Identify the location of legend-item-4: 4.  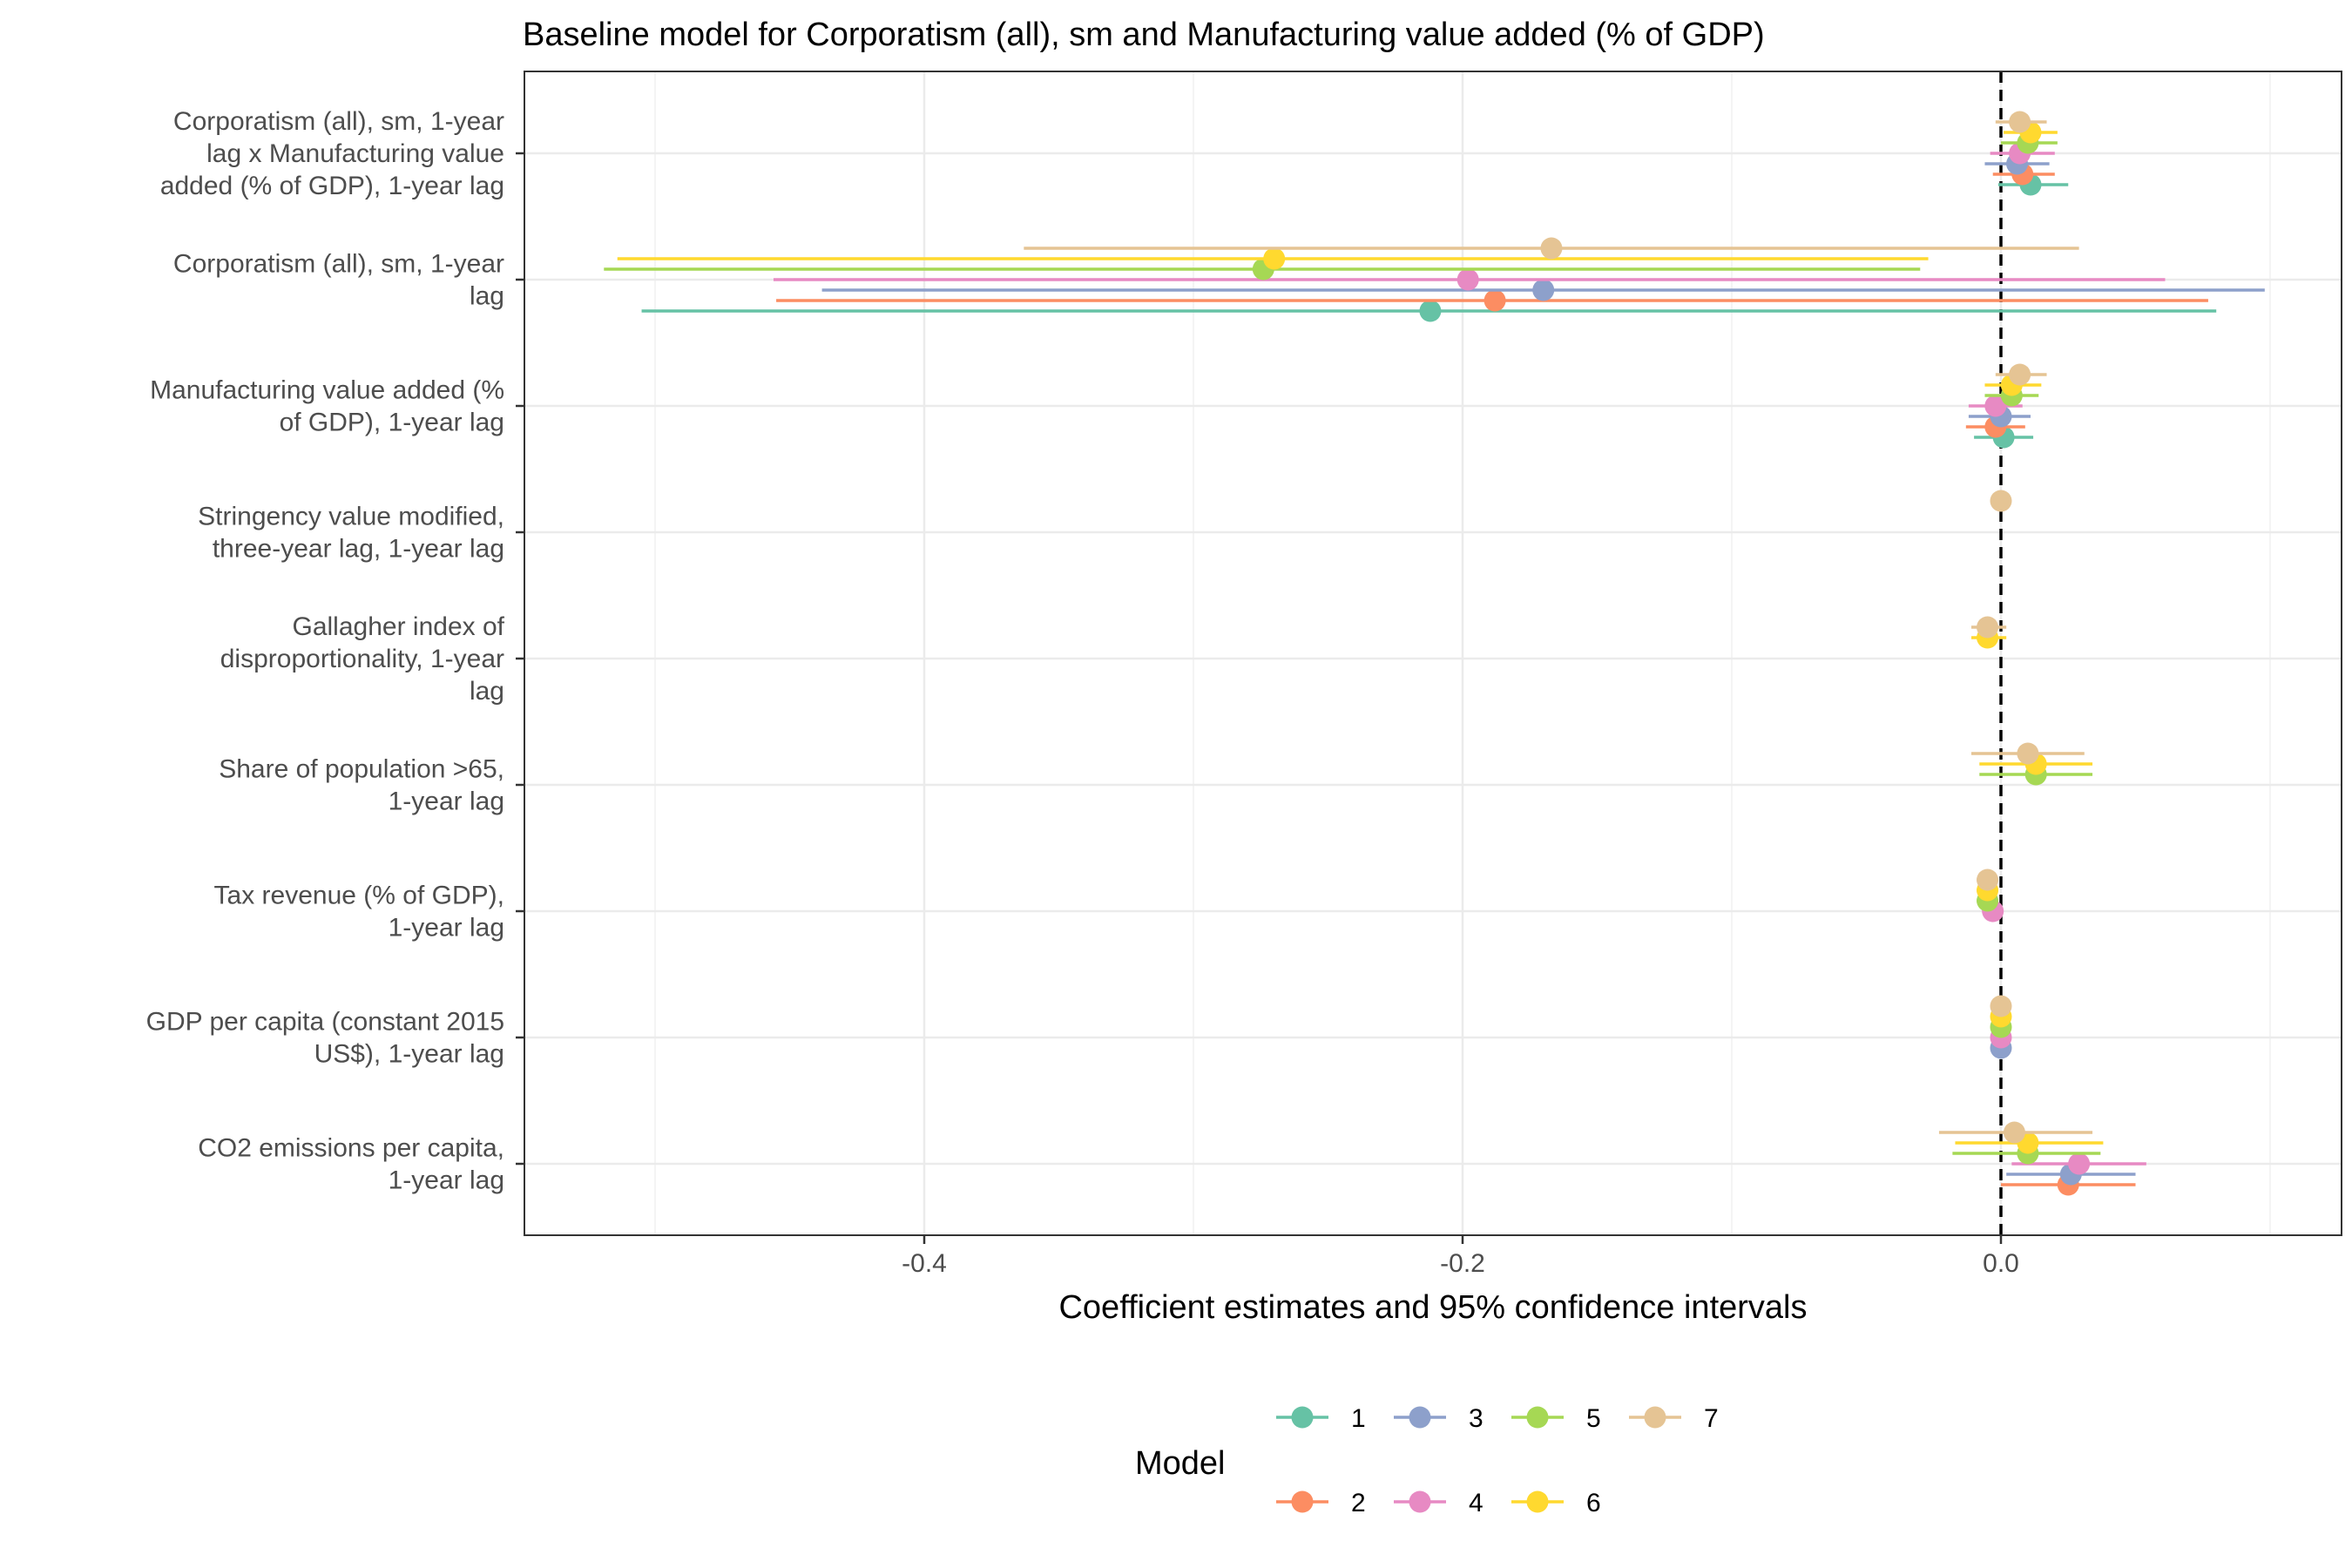
(1439, 1503).